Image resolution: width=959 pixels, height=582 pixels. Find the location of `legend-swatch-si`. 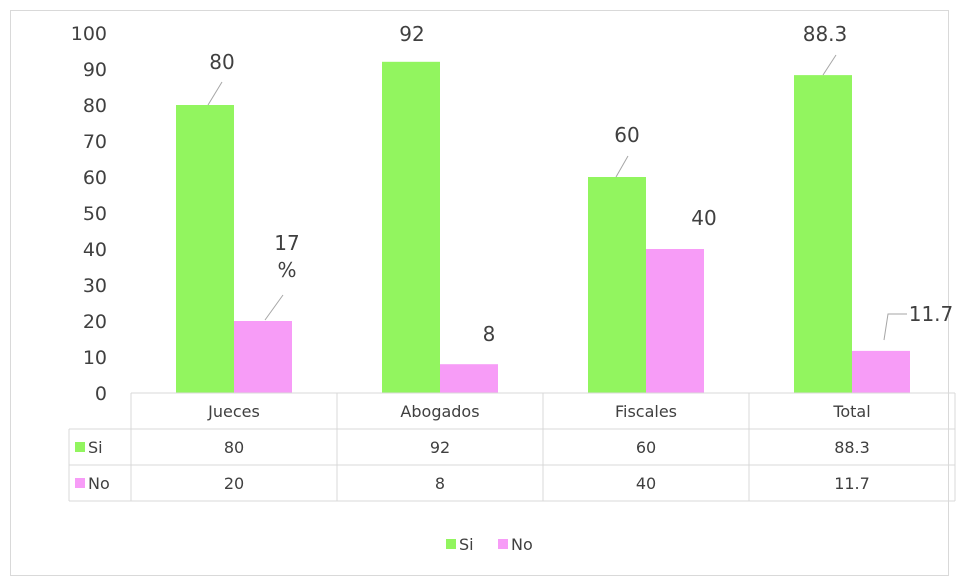

legend-swatch-si is located at coordinates (451, 544).